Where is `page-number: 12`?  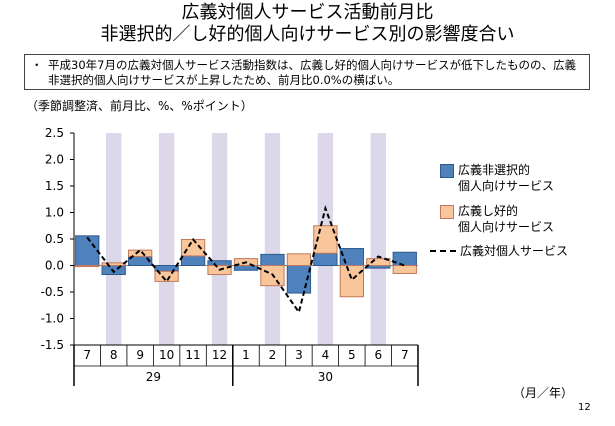 page-number: 12 is located at coordinates (584, 407).